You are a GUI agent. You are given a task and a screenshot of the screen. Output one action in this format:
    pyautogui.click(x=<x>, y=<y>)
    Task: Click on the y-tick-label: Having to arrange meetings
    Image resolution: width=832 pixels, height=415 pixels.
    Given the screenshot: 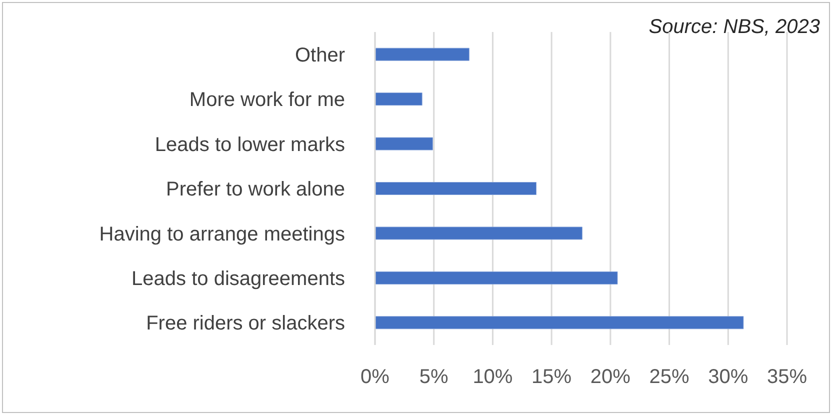 What is the action you would take?
    pyautogui.click(x=222, y=234)
    